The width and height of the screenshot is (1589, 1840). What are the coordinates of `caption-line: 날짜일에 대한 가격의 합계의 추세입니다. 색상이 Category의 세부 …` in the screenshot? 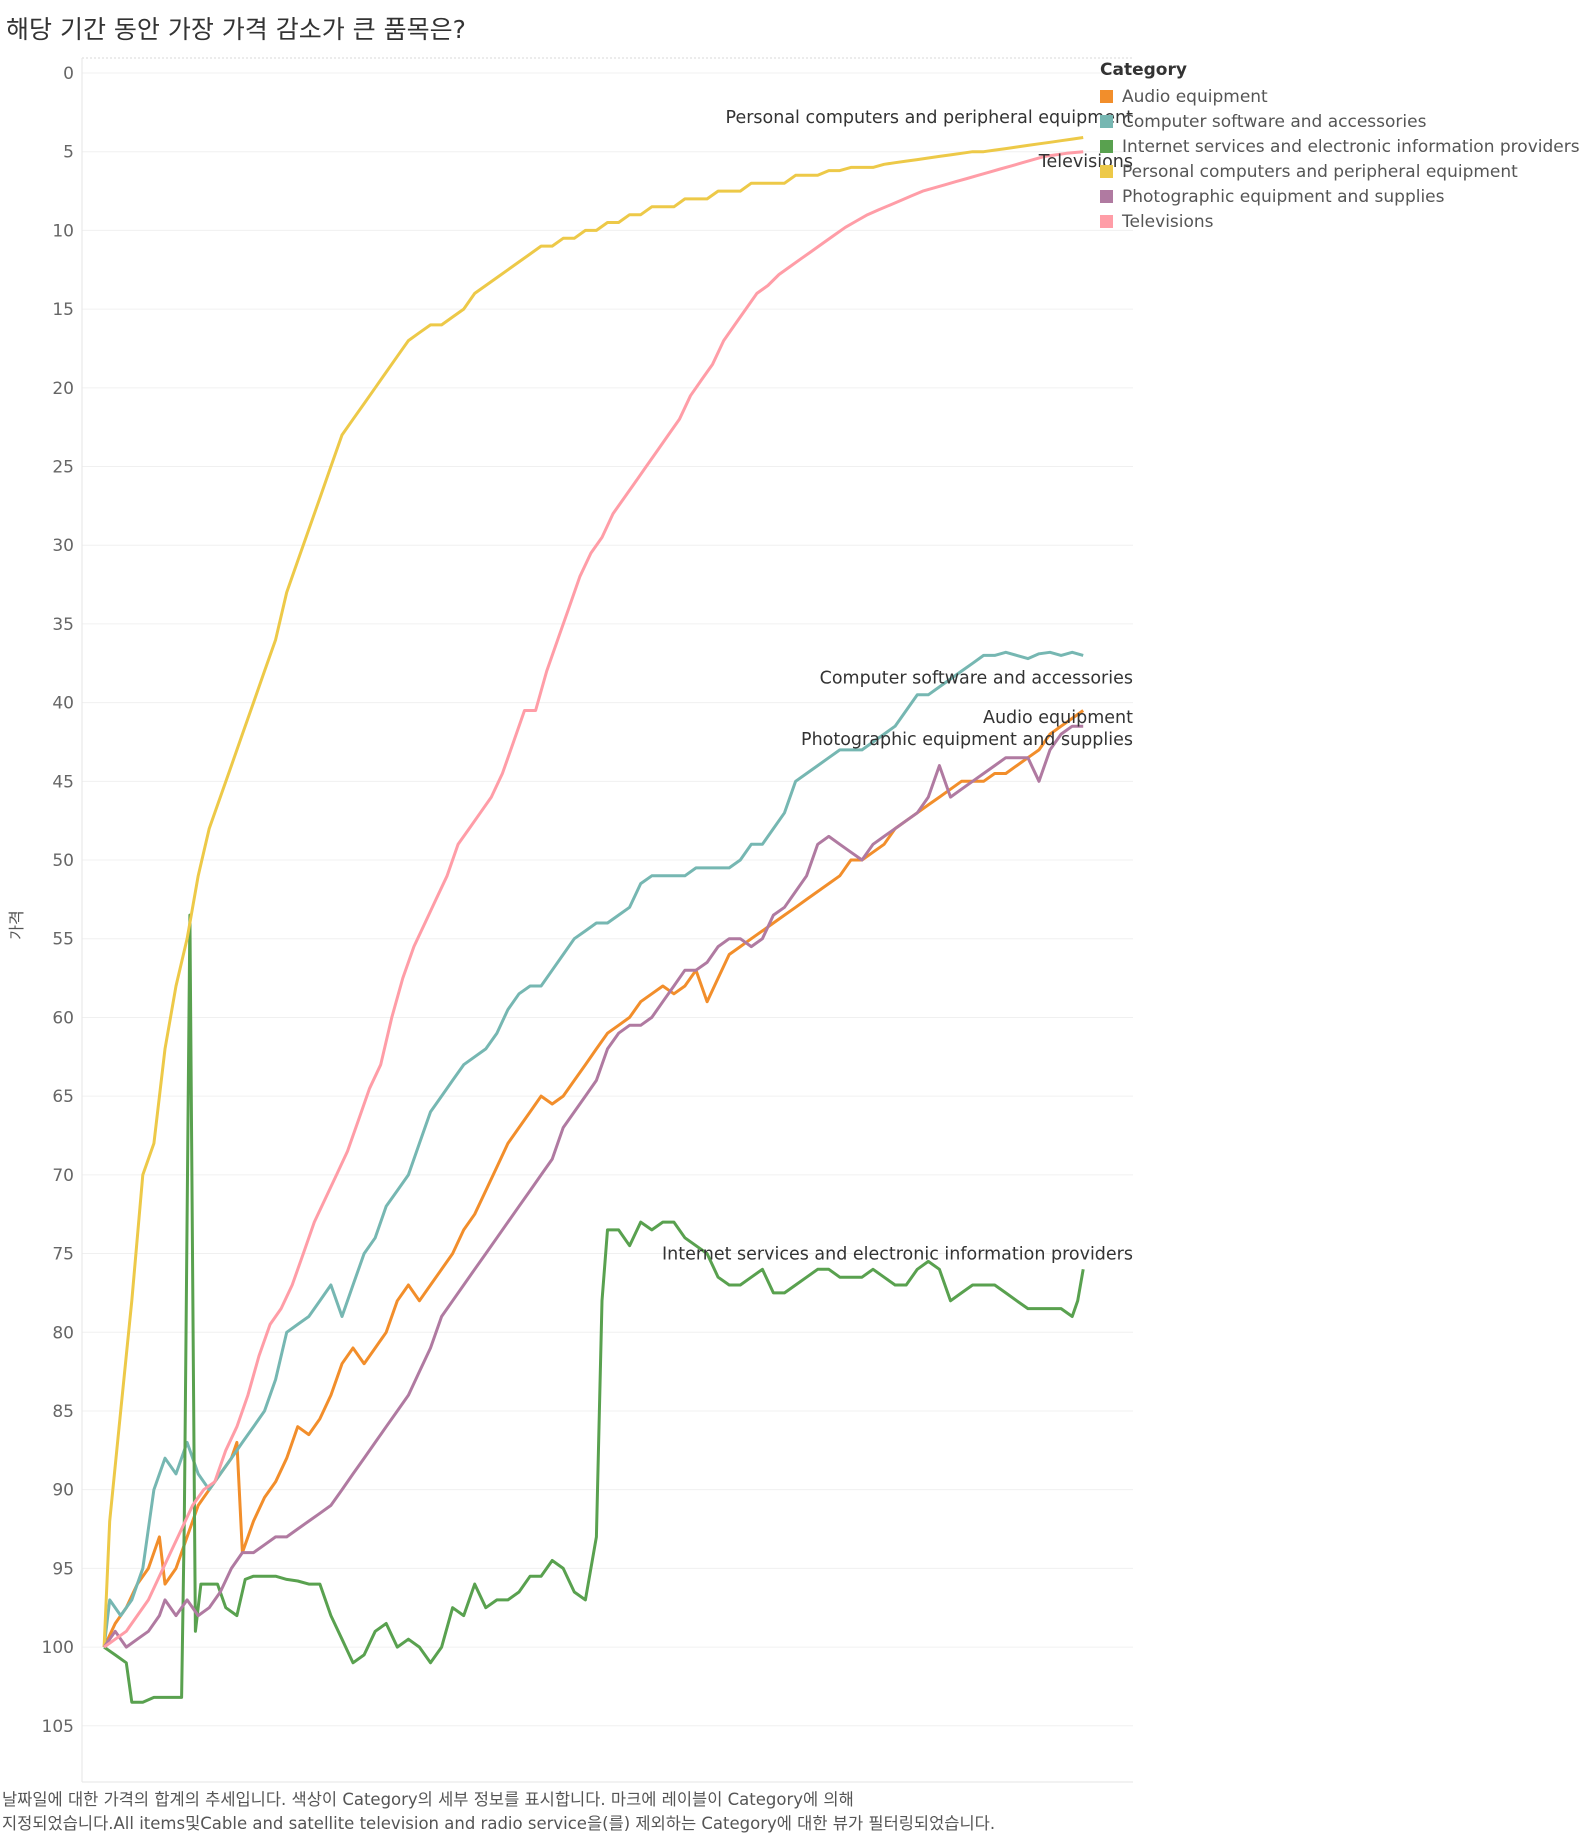 It's located at (428, 1799).